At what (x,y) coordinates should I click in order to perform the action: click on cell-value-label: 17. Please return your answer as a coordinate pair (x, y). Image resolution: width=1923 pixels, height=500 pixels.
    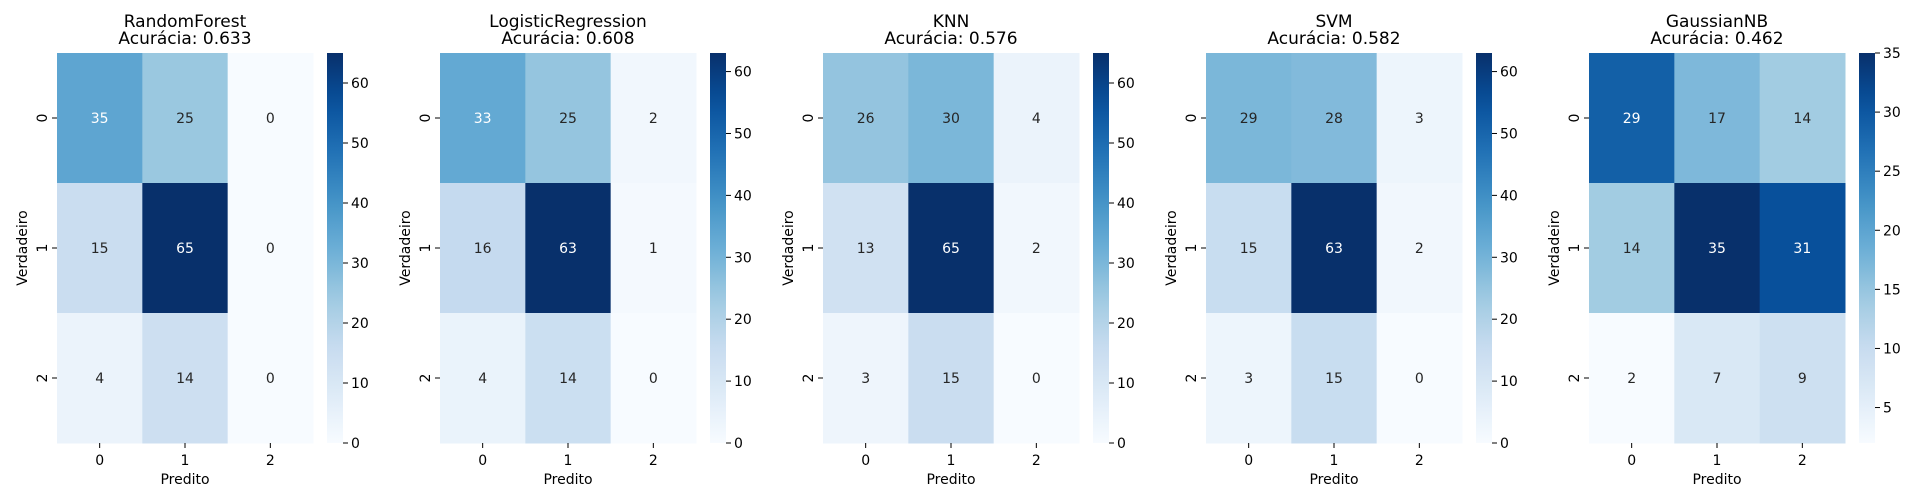
    Looking at the image, I should click on (1717, 119).